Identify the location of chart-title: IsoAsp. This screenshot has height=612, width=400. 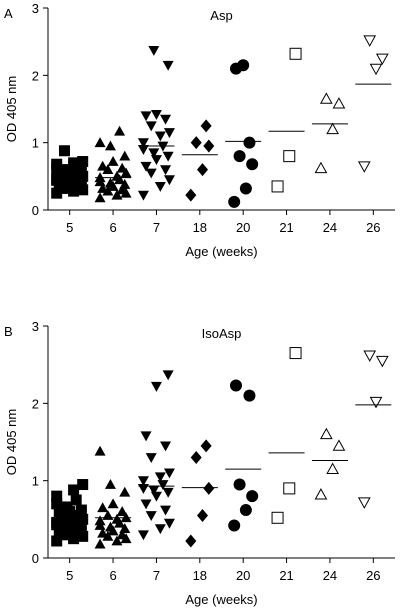
(222, 333).